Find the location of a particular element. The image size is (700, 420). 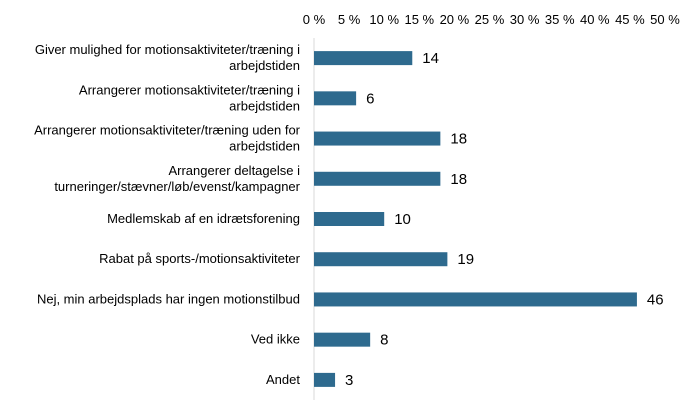

x-tick-label: 45 % is located at coordinates (630, 19).